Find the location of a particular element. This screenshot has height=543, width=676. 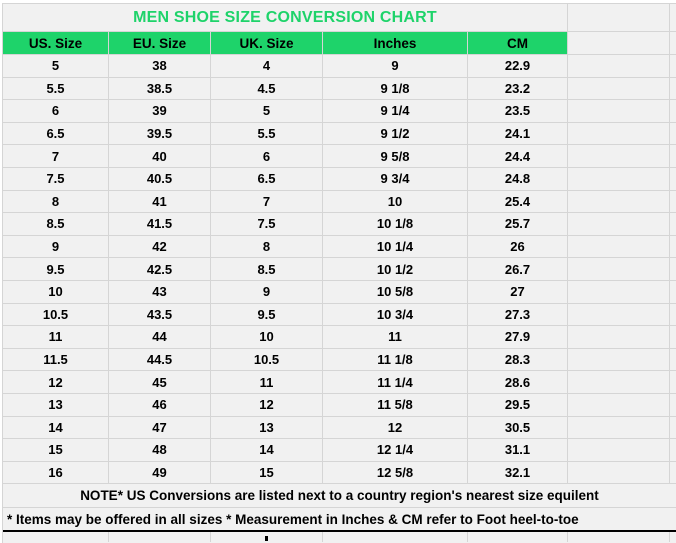

table-row: 6 39 5 9 1/4 23.5 is located at coordinates (339, 111).